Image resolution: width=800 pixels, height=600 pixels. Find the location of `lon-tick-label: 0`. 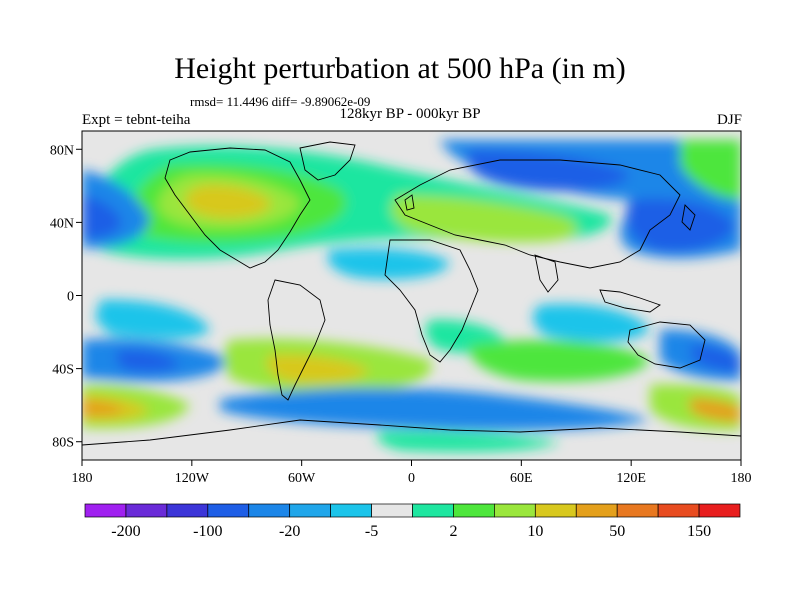

lon-tick-label: 0 is located at coordinates (411, 478).